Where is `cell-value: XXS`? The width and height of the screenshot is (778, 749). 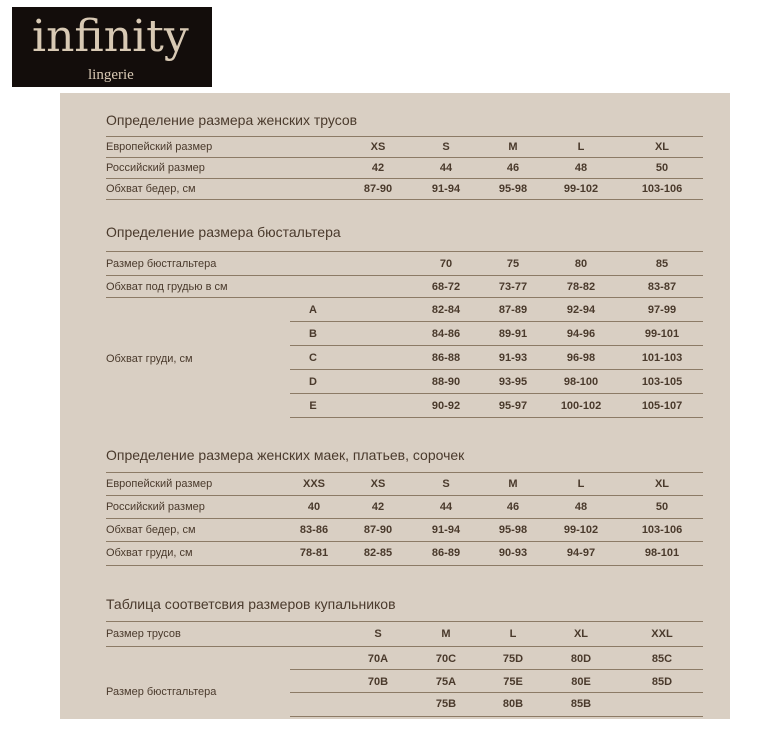
cell-value: XXS is located at coordinates (314, 484).